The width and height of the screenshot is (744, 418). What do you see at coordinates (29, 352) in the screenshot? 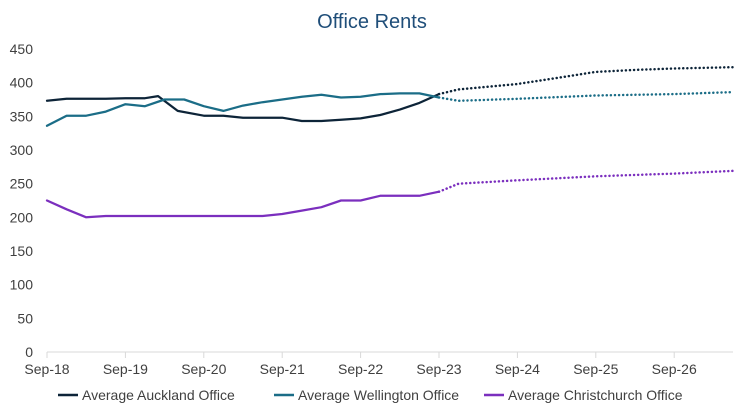
I see `y-tick-label: 0` at bounding box center [29, 352].